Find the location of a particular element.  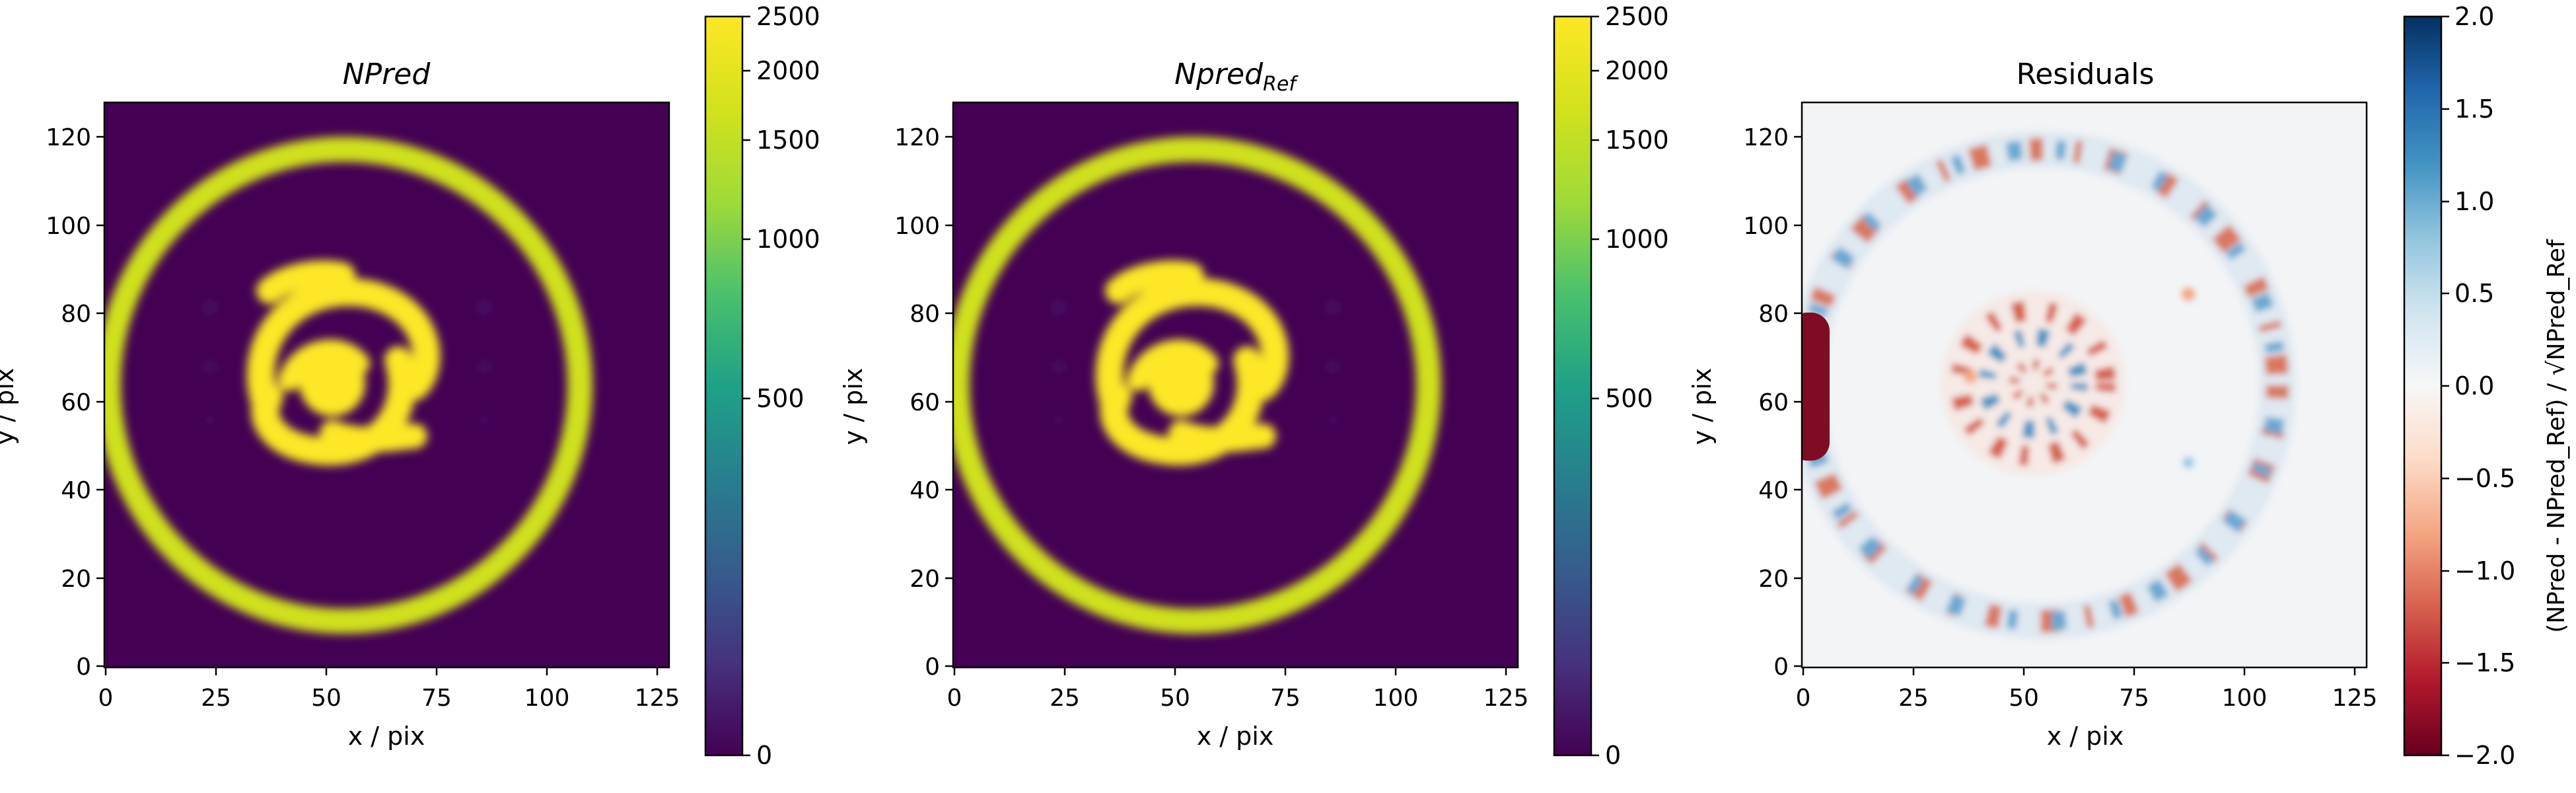

npred-colorbar-tick-label: 500 is located at coordinates (781, 398).